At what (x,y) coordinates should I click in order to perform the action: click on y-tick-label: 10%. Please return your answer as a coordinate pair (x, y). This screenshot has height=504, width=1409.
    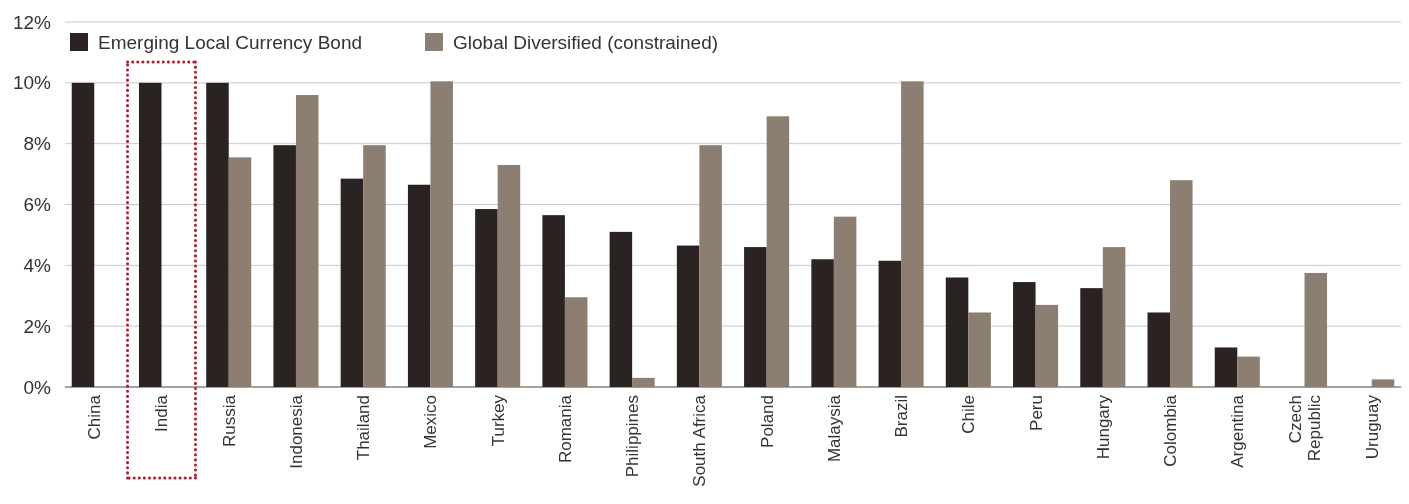
    Looking at the image, I should click on (32, 83).